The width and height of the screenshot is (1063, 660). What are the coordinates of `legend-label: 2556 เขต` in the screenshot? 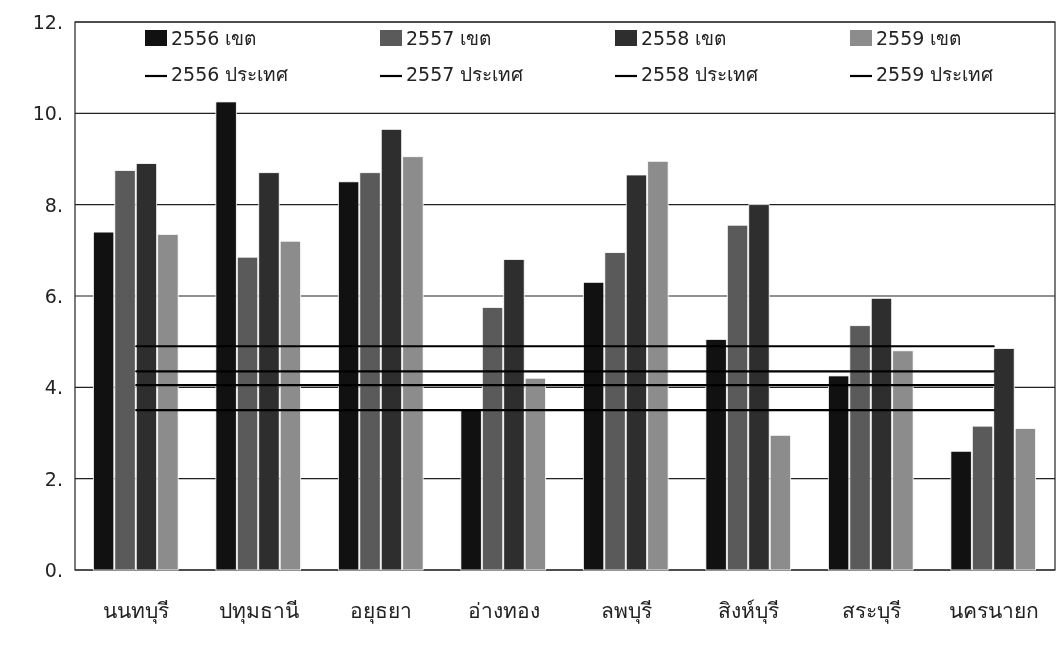 It's located at (214, 38).